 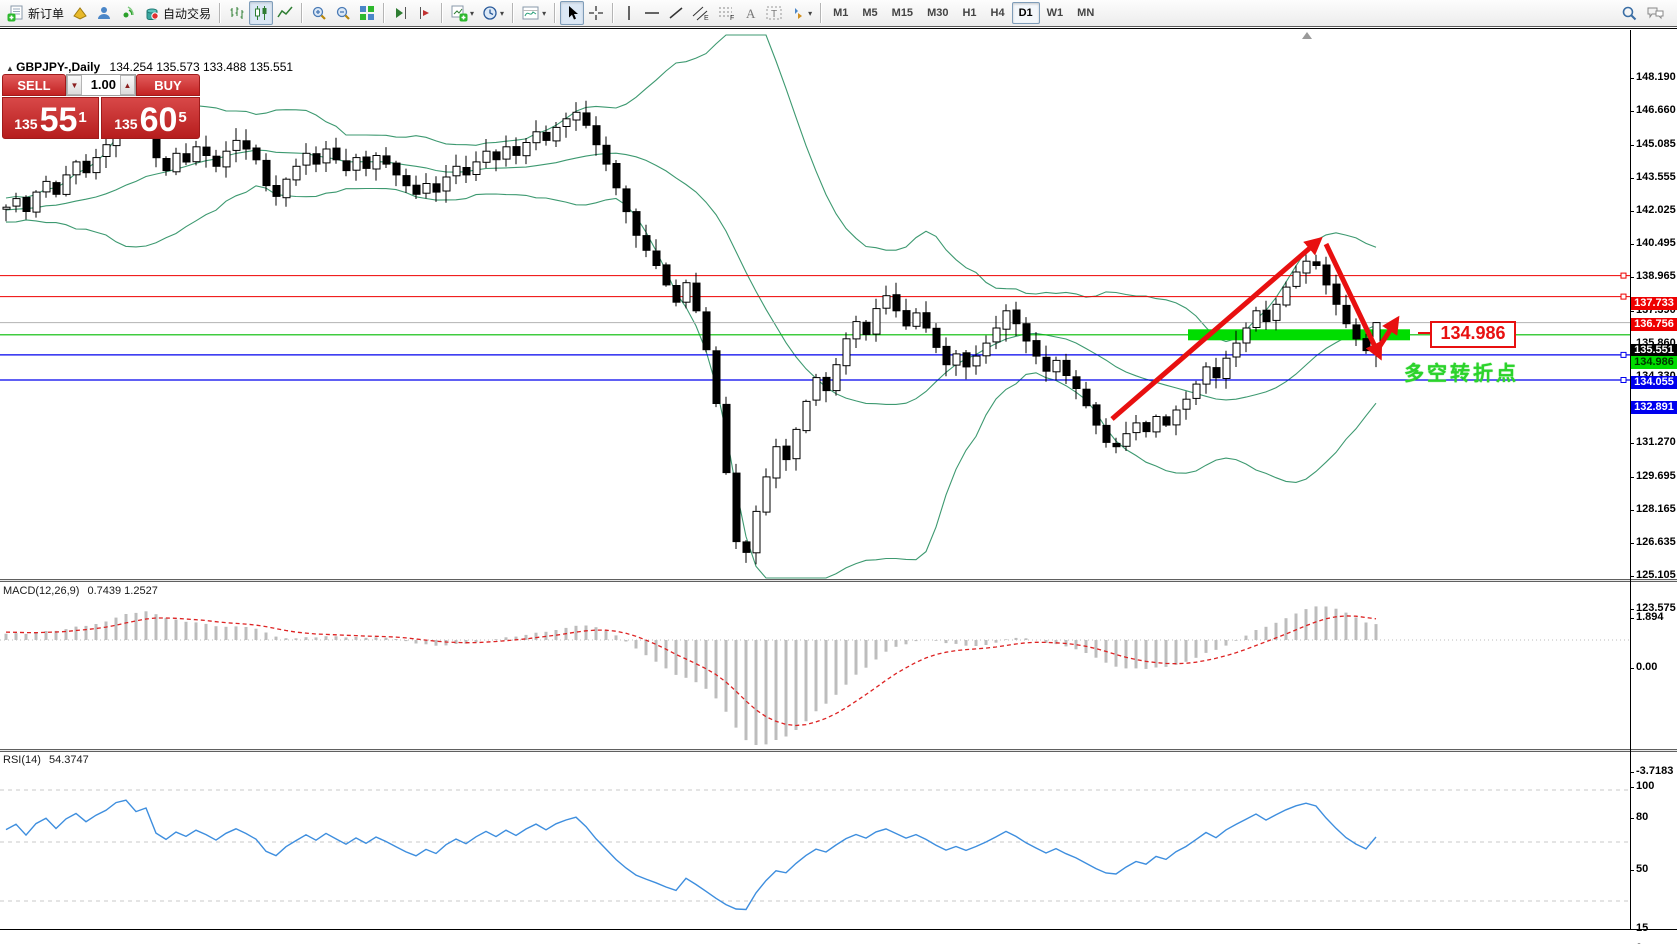 I want to click on indicator-group: ▾, so click(x=534, y=13).